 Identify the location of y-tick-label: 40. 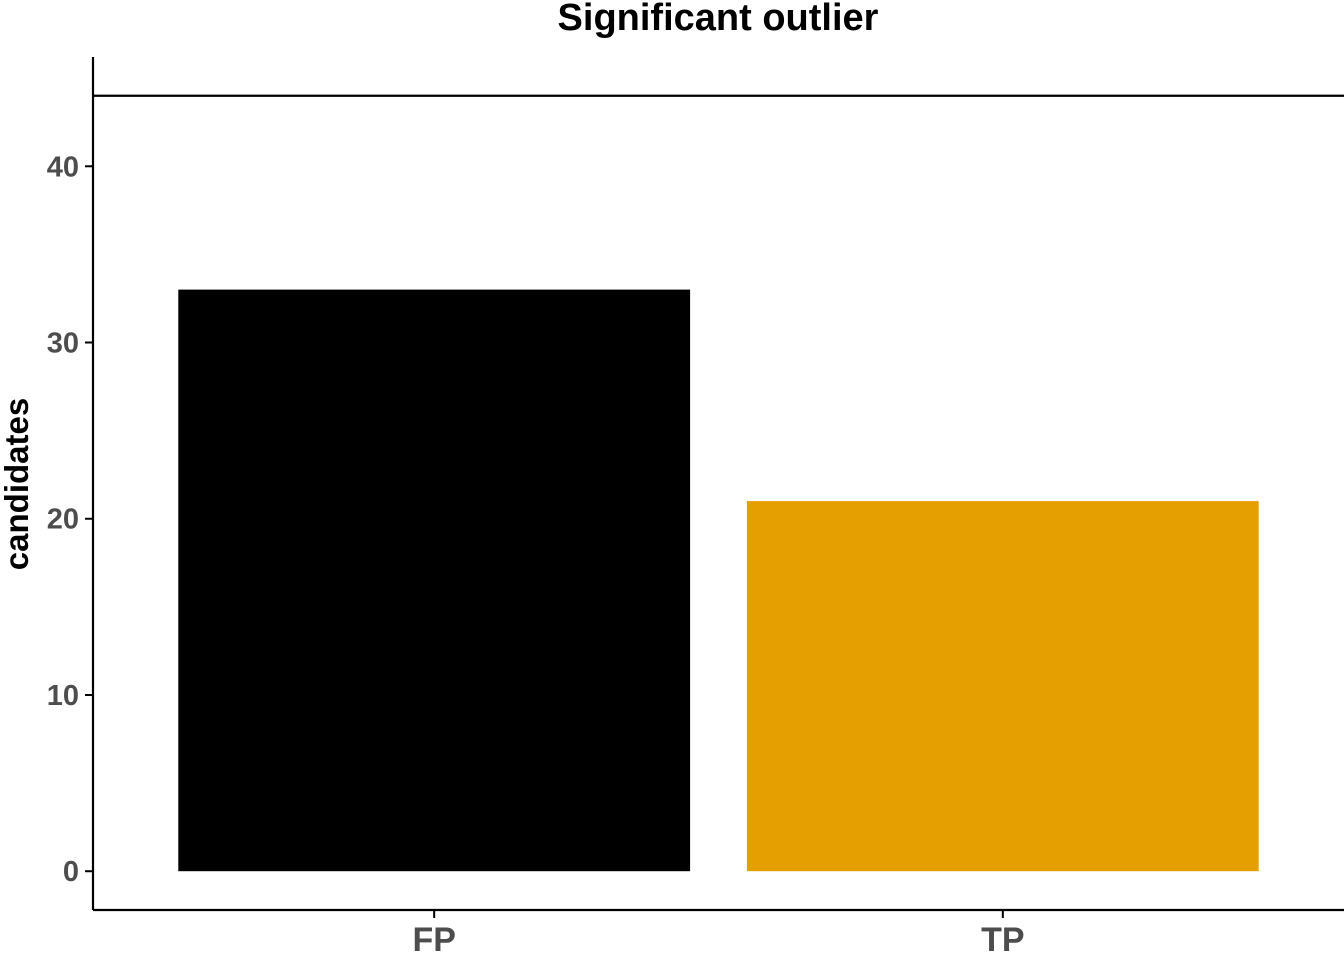
(63, 167).